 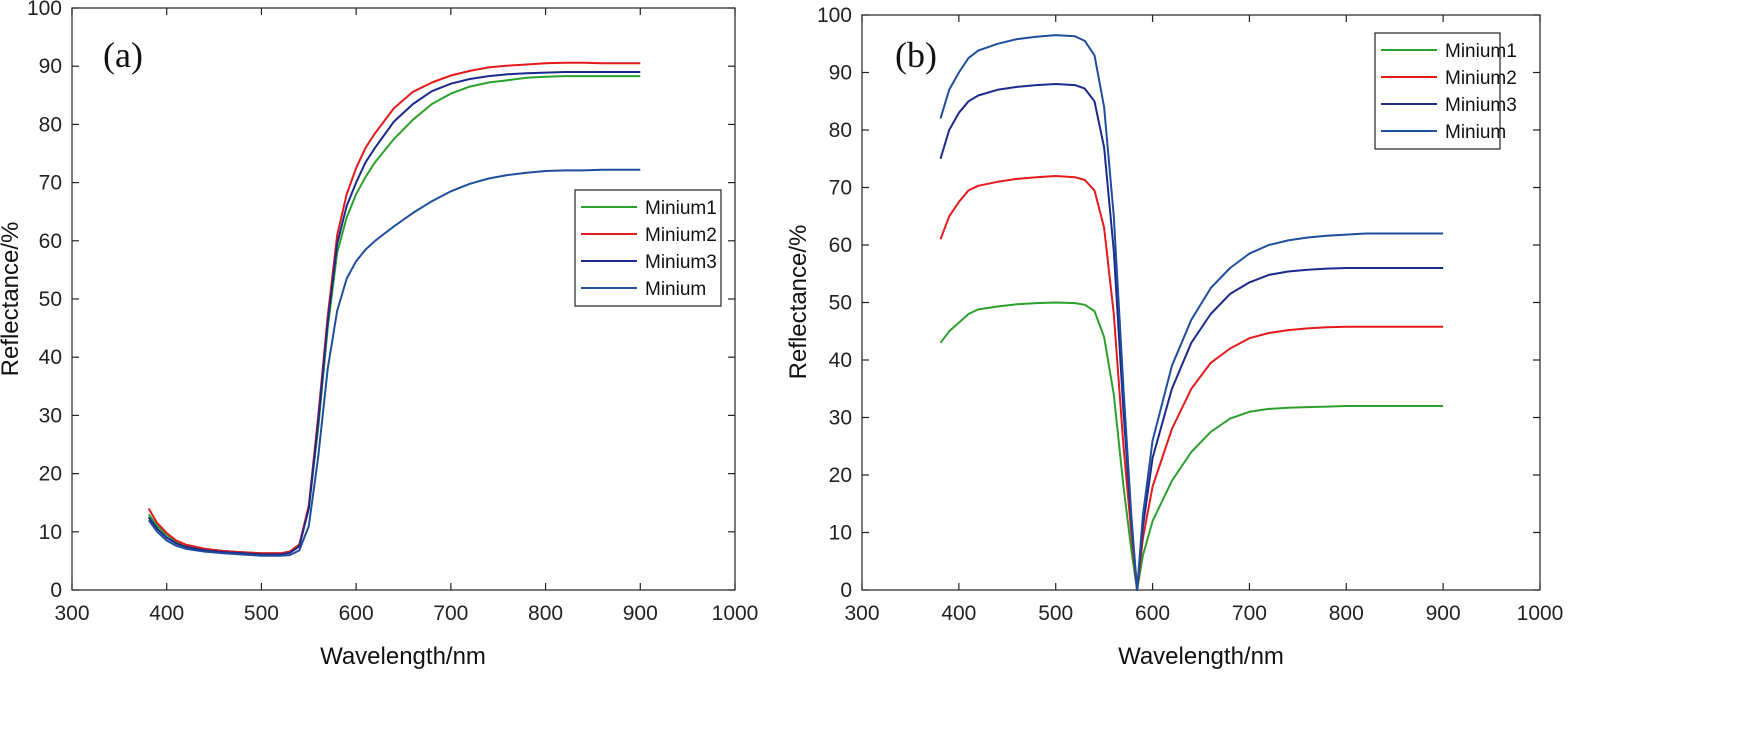 What do you see at coordinates (123, 55) in the screenshot?
I see `panel-label: (a)` at bounding box center [123, 55].